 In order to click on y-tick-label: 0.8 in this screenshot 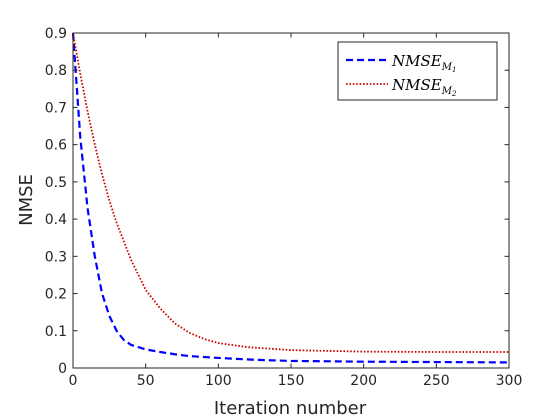, I will do `click(56, 71)`.